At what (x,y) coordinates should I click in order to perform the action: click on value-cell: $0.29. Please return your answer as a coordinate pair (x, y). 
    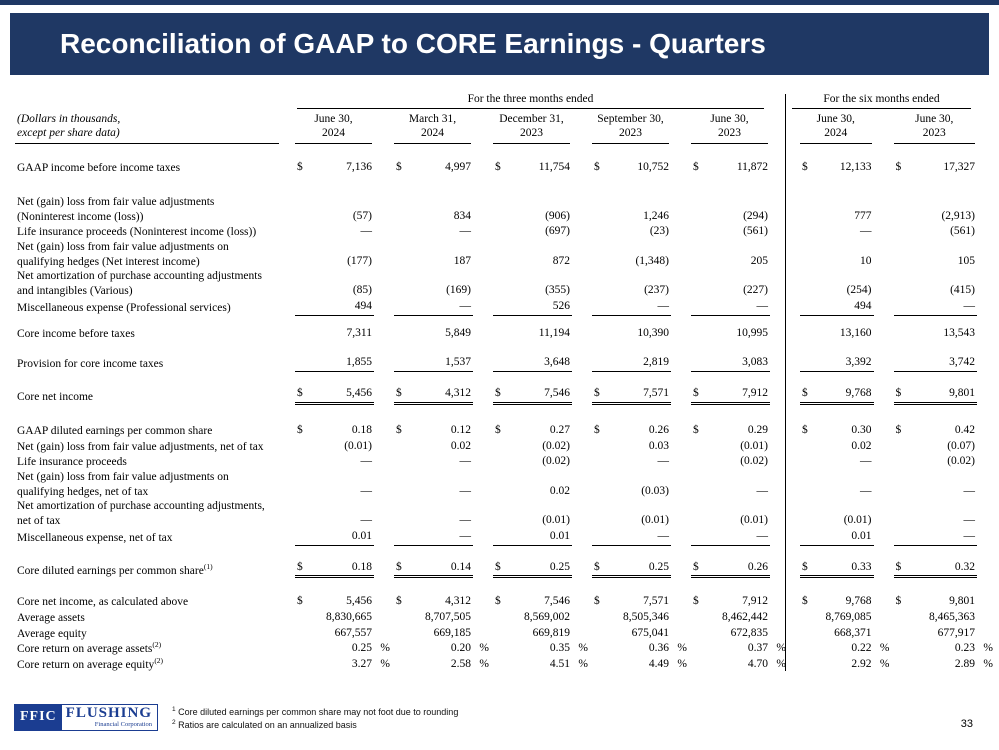
    Looking at the image, I should click on (728, 431).